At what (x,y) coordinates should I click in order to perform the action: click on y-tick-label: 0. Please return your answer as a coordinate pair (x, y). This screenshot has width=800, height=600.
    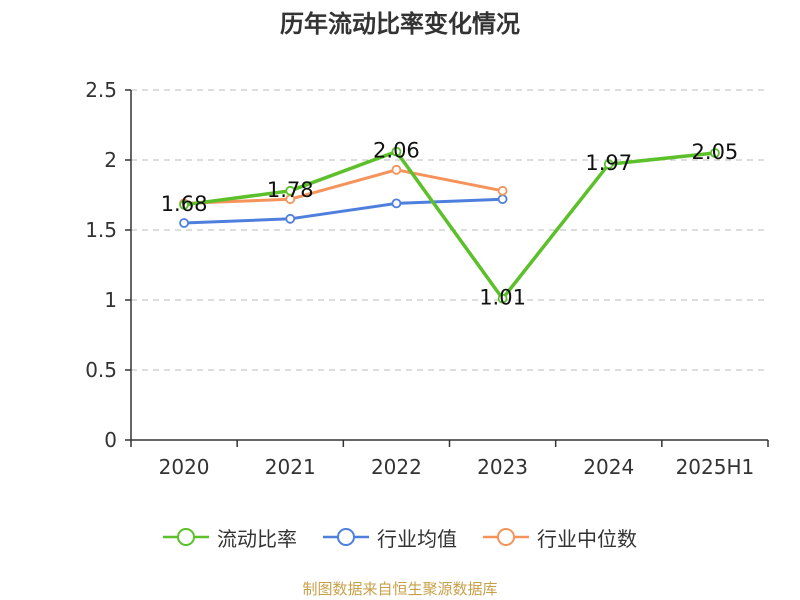
    Looking at the image, I should click on (110, 440).